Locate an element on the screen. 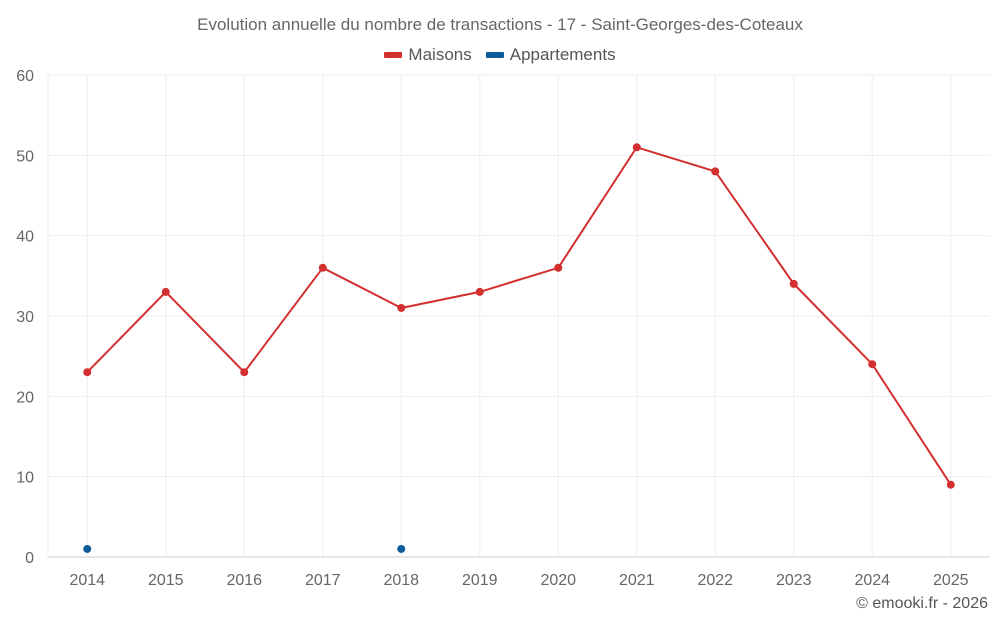 The width and height of the screenshot is (1000, 625). x-tick-label-2020: 2020 is located at coordinates (558, 580).